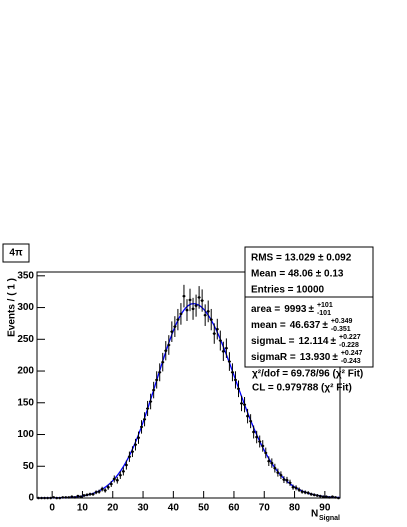  What do you see at coordinates (329, 518) in the screenshot?
I see `x-axis-title-sub: Signal` at bounding box center [329, 518].